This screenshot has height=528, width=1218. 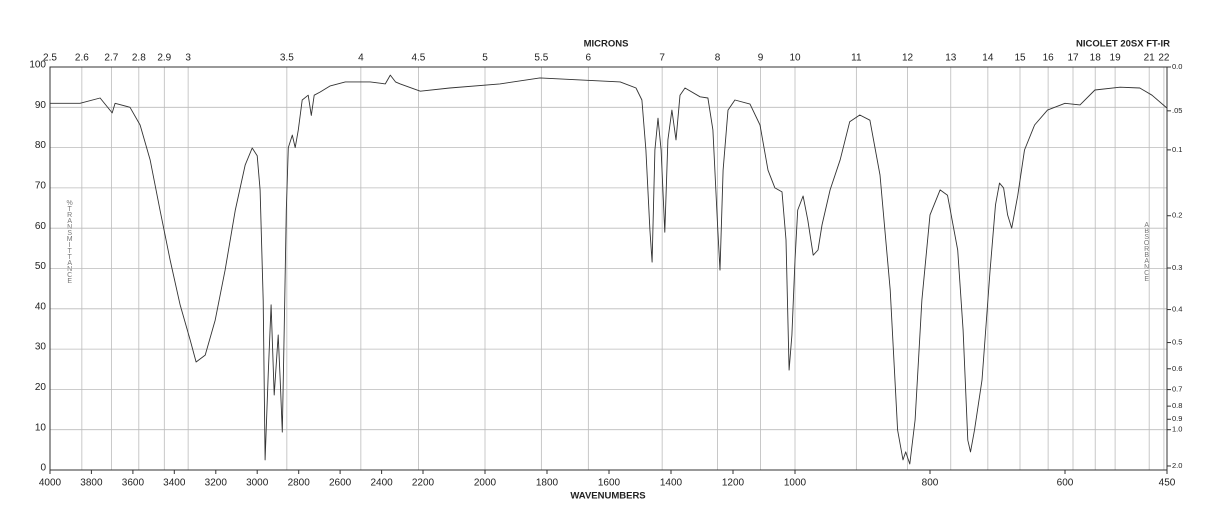 What do you see at coordinates (111, 58) in the screenshot?
I see `x2-tick-label: 2.7` at bounding box center [111, 58].